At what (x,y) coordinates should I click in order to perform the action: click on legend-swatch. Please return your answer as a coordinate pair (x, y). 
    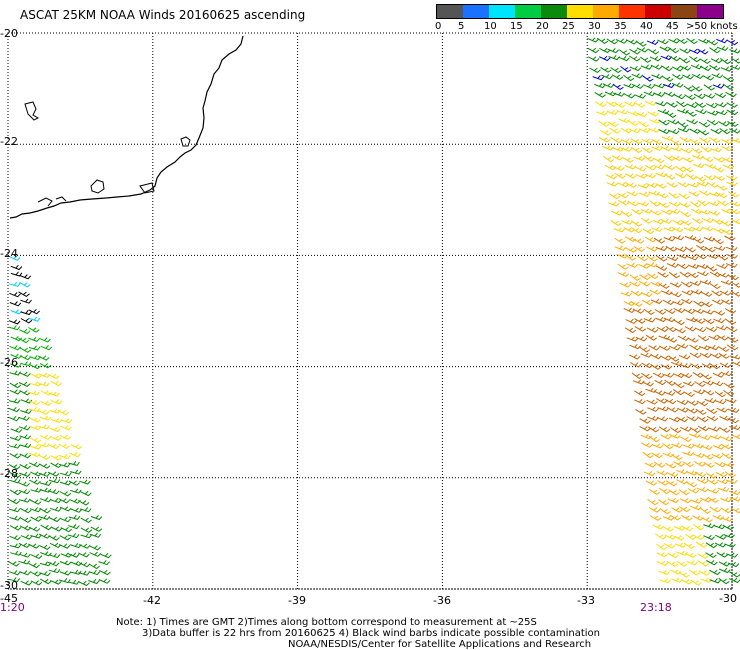
    Looking at the image, I should click on (658, 11).